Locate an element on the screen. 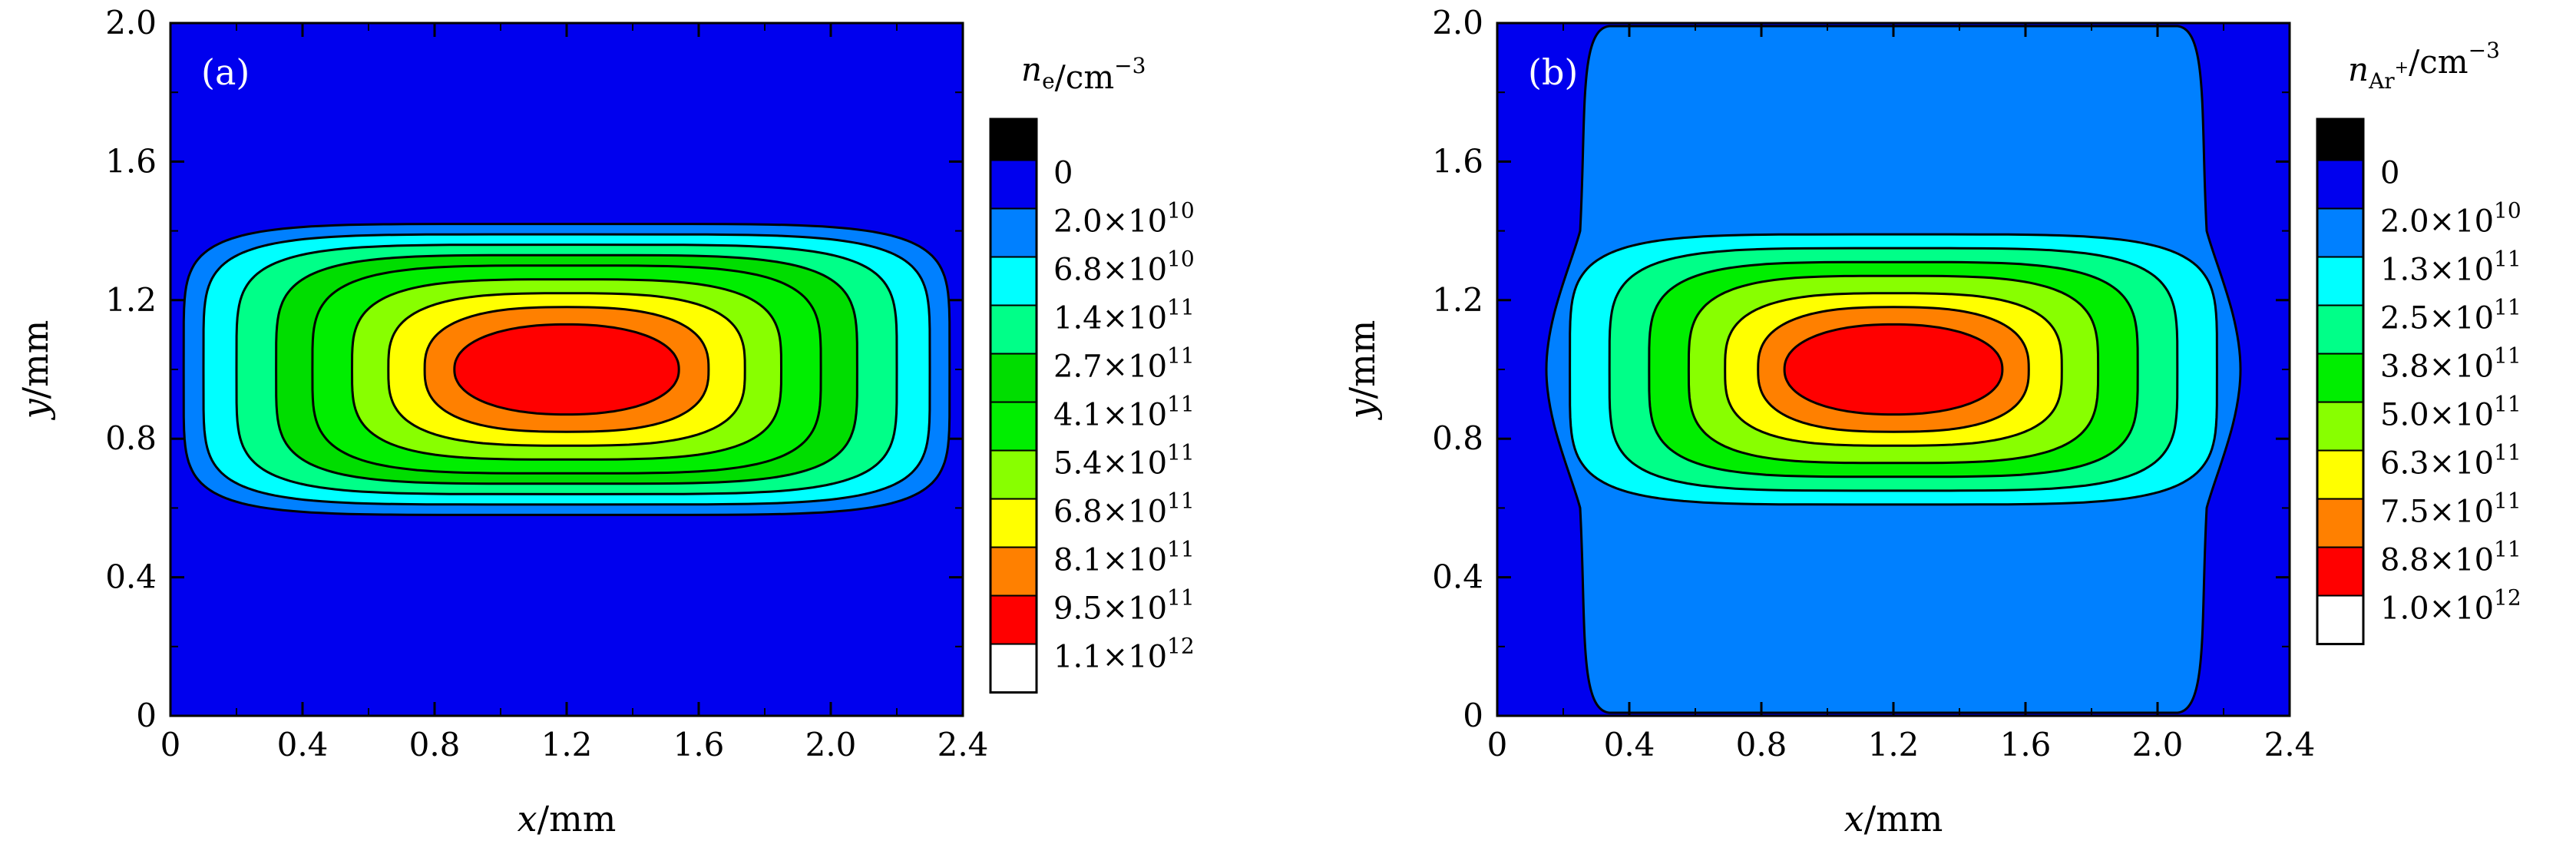 This screenshot has width=2576, height=851. colorbar-label: 5.0×10¹¹ is located at coordinates (2450, 413).